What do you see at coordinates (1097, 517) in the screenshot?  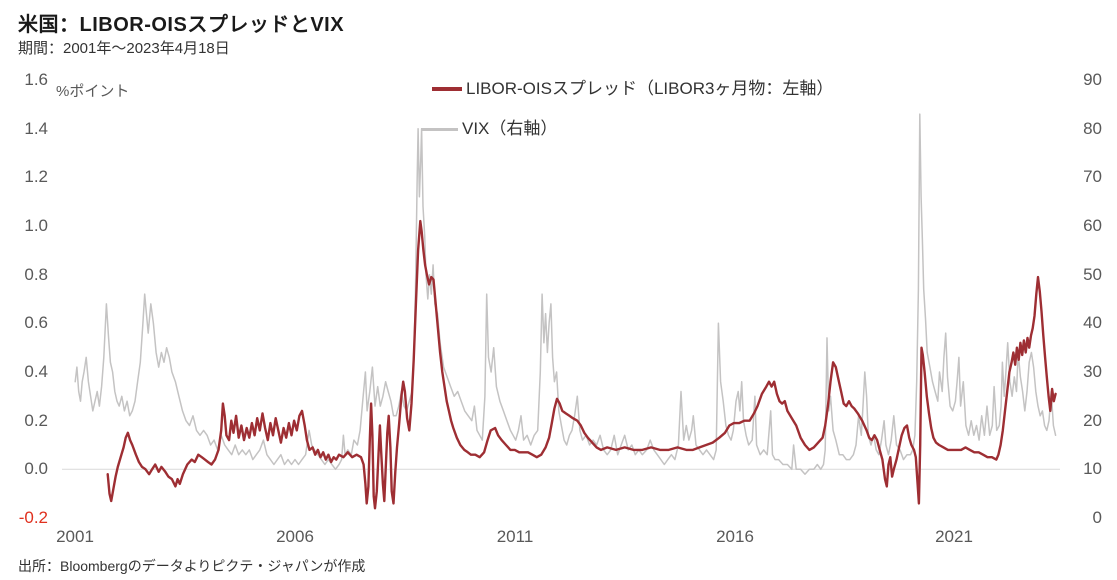 I see `y-axis-right-tick-0: 0` at bounding box center [1097, 517].